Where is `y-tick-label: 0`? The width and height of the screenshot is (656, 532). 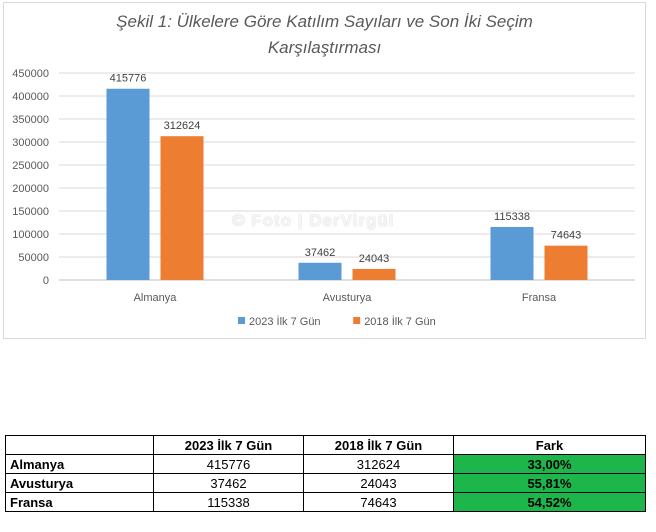
y-tick-label: 0 is located at coordinates (46, 281).